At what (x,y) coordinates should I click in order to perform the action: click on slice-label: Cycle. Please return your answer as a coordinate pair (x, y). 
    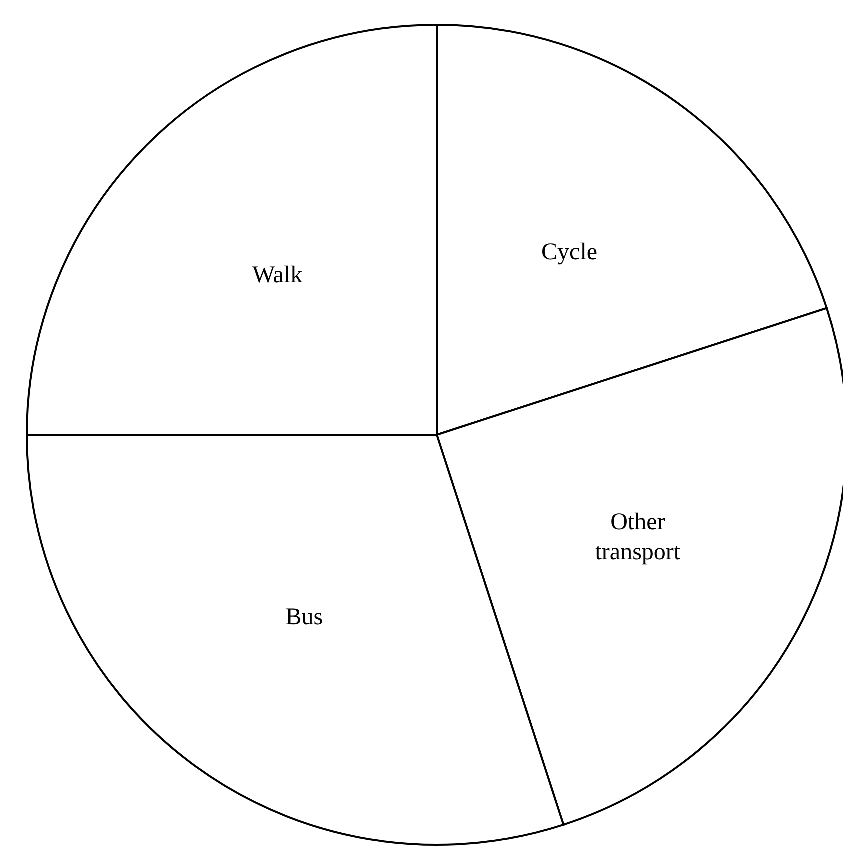
    Looking at the image, I should click on (570, 253).